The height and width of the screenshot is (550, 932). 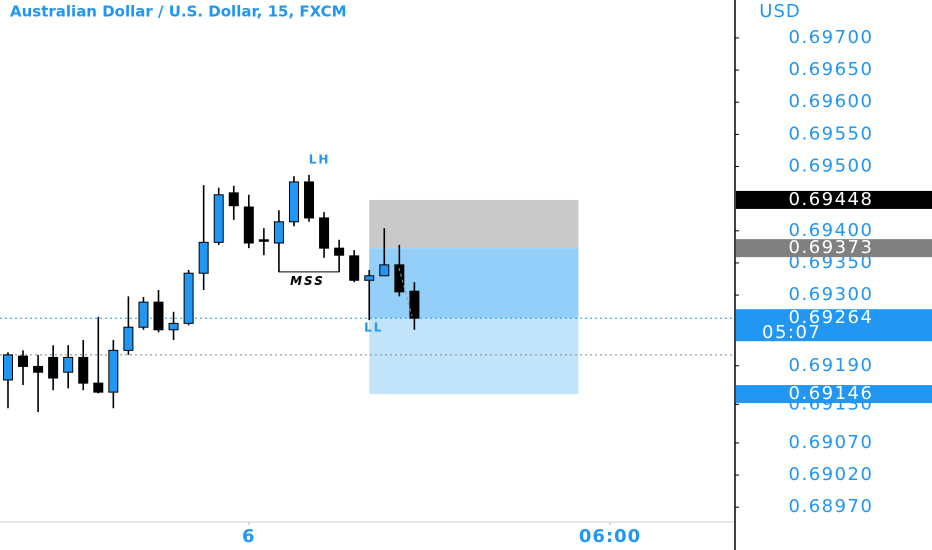 I want to click on x-tick-label: 06:00, so click(x=610, y=536).